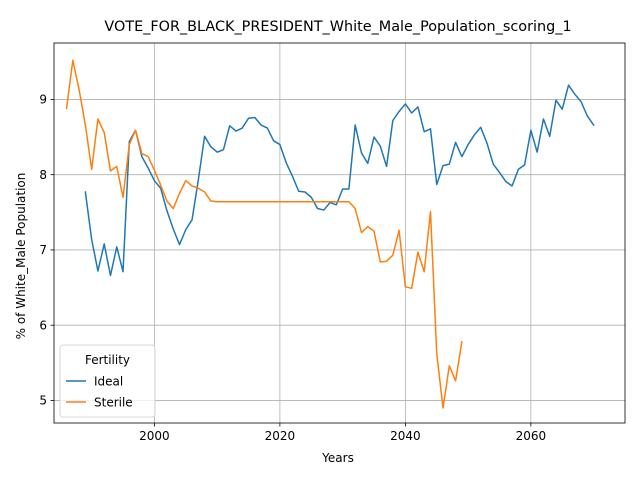 This screenshot has height=480, width=640. What do you see at coordinates (337, 458) in the screenshot?
I see `x-axis-title: Years` at bounding box center [337, 458].